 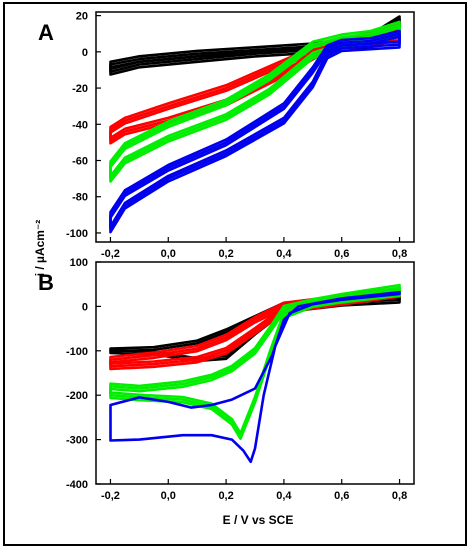 What do you see at coordinates (168, 254) in the screenshot?
I see `panel-a-x-tick-label: 0,0` at bounding box center [168, 254].